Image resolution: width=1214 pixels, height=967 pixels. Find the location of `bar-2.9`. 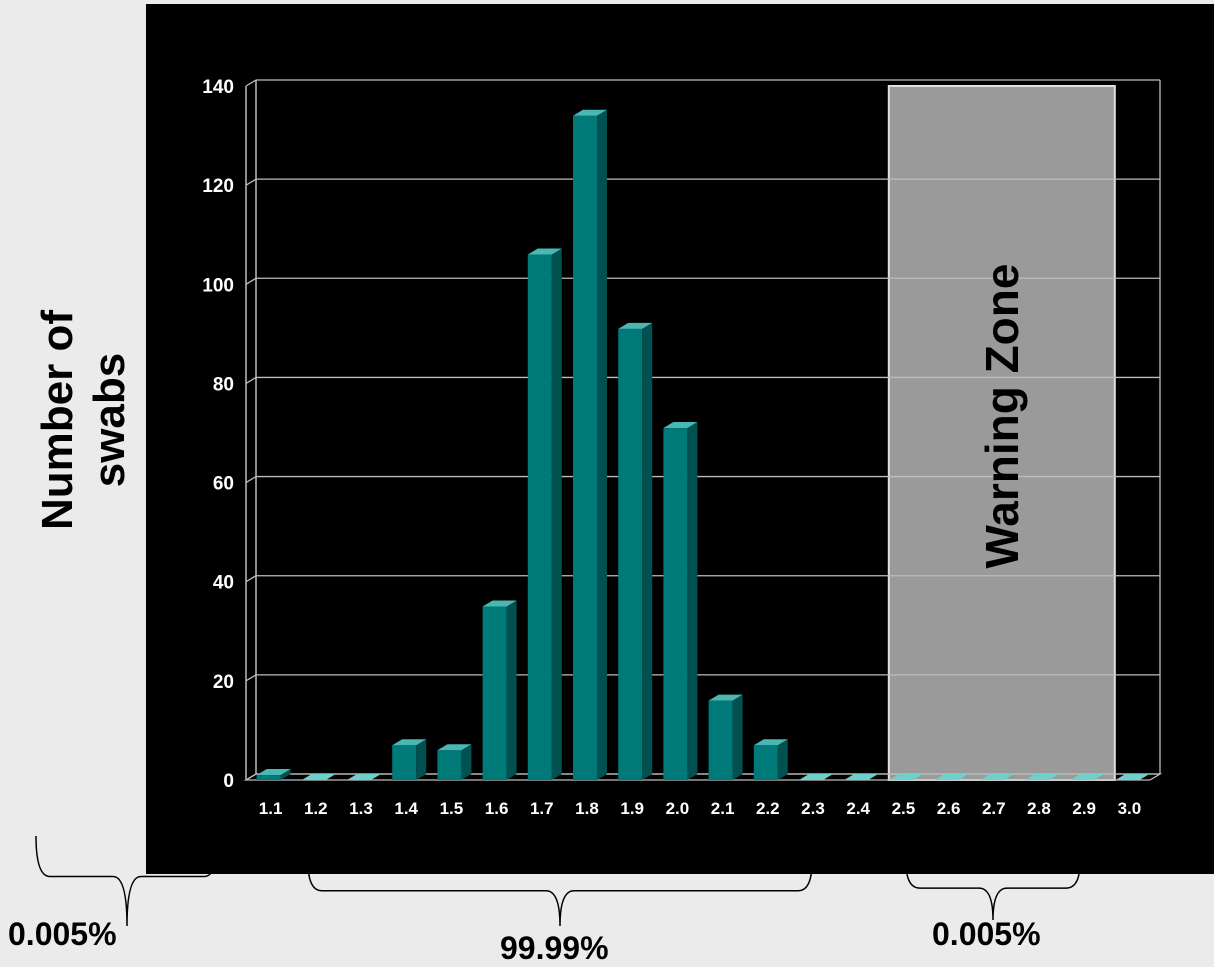

bar-2.9 is located at coordinates (1087, 777).